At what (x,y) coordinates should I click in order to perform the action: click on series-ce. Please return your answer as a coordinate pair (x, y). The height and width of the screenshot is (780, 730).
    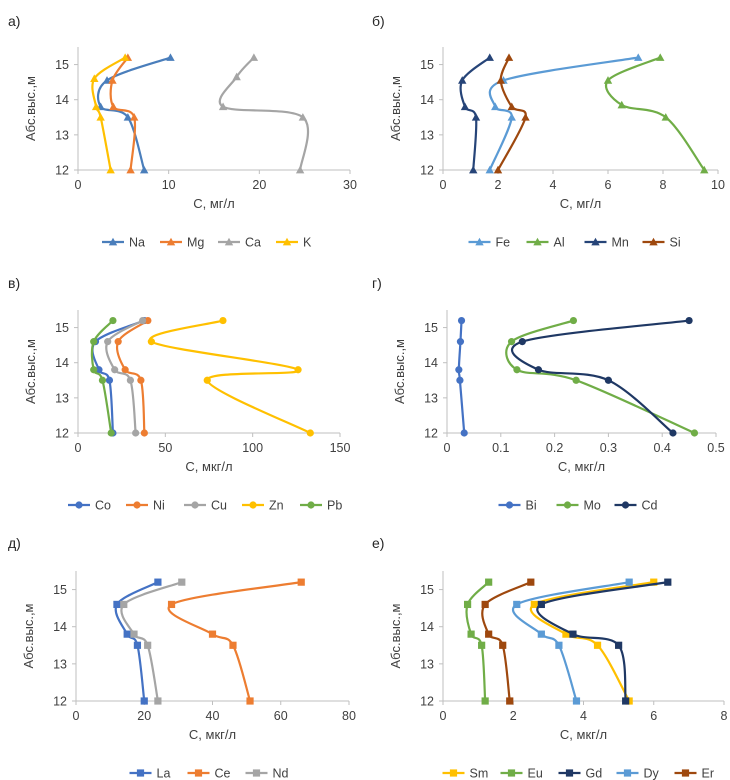
    Looking at the image, I should click on (236, 641).